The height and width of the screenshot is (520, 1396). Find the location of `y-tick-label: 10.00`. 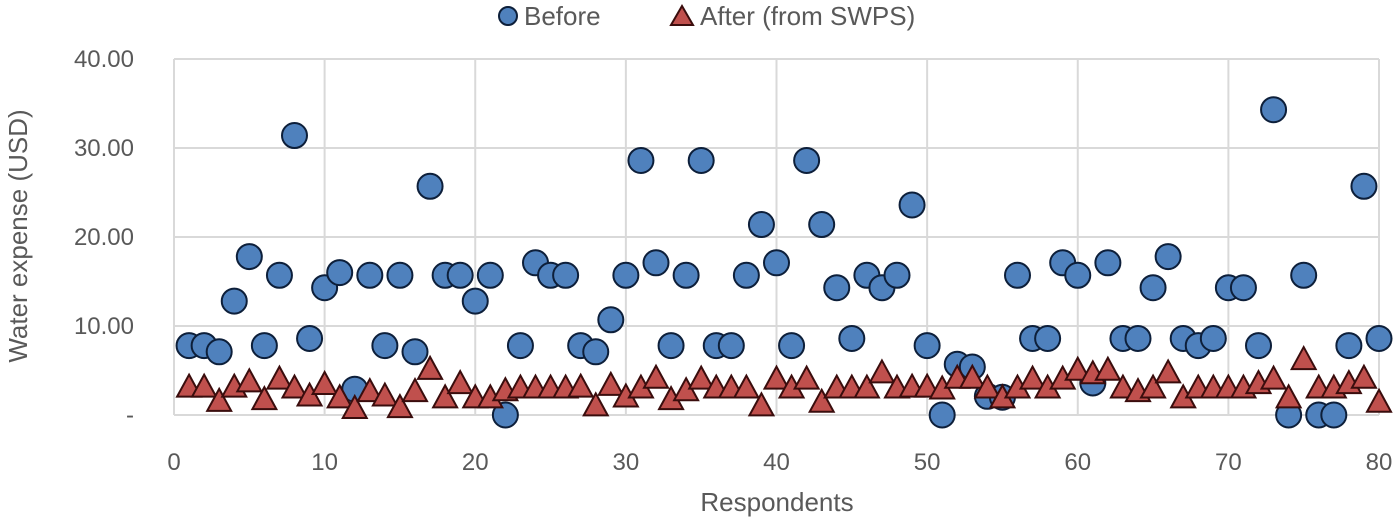

y-tick-label: 10.00 is located at coordinates (104, 326).